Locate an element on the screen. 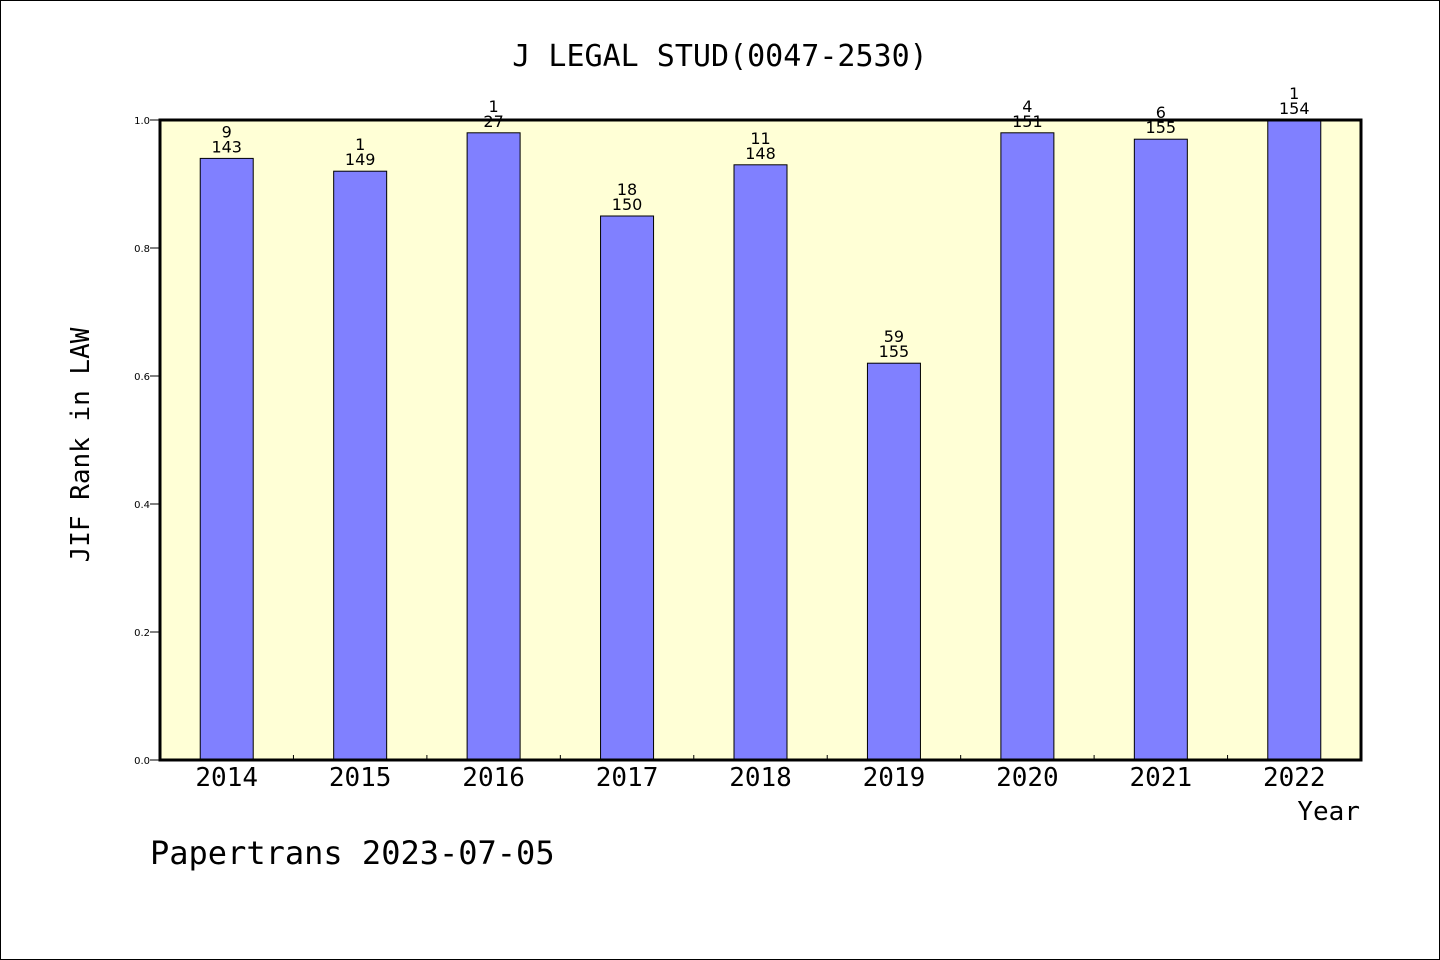  bar-total-label: 148 is located at coordinates (760, 153).